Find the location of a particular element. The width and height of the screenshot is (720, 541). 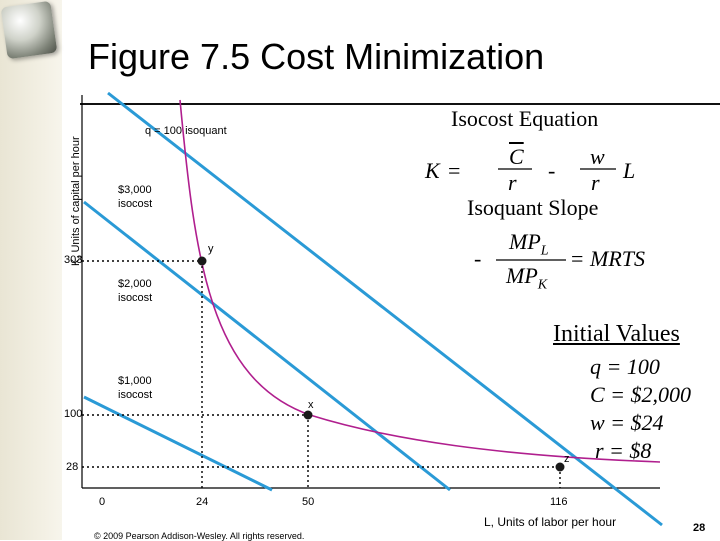

slope-minus: - is located at coordinates (478, 258).